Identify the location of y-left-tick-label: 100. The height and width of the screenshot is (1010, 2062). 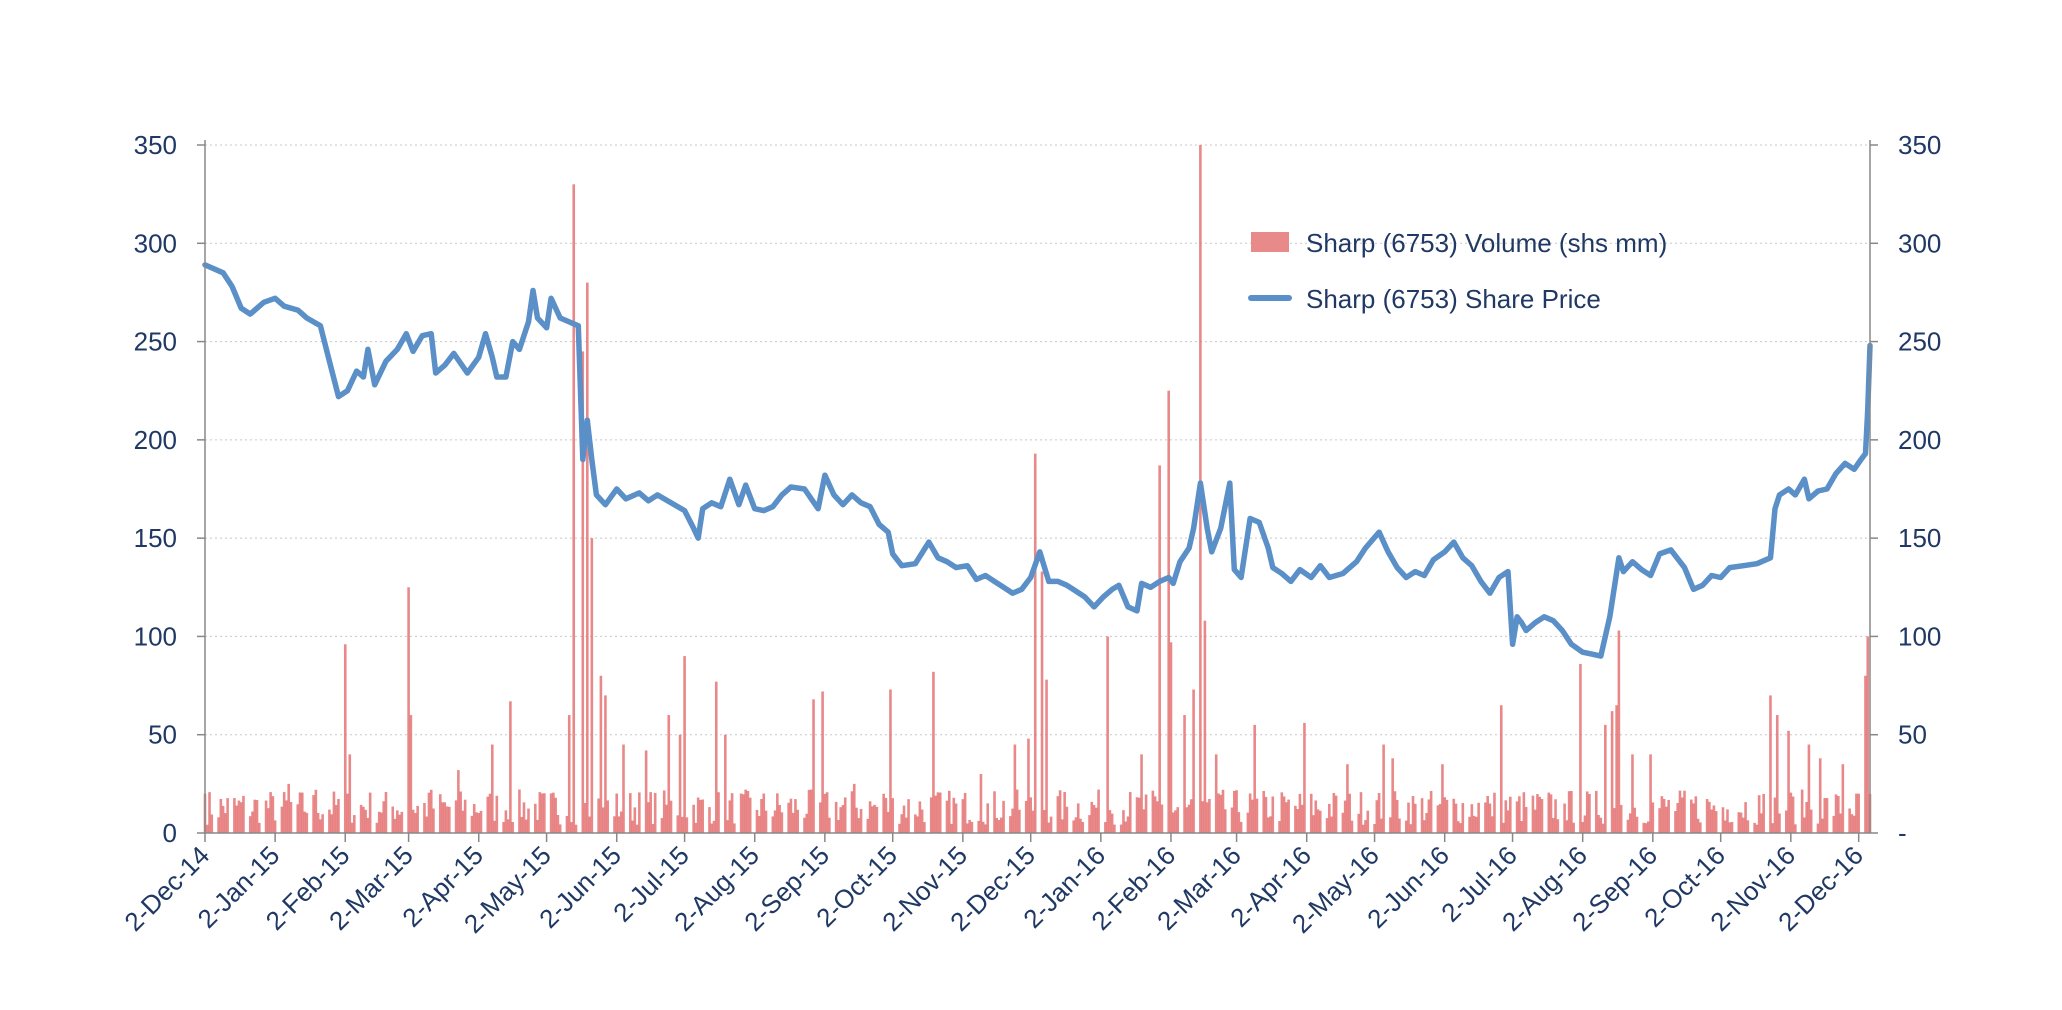
(155, 636).